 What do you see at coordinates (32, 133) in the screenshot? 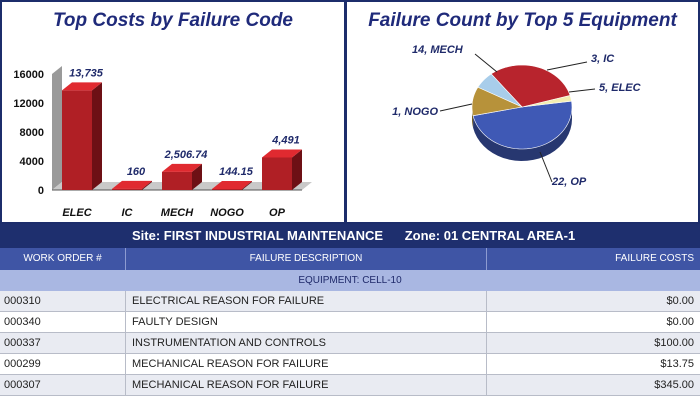
I see `y-tick-label: 8000` at bounding box center [32, 133].